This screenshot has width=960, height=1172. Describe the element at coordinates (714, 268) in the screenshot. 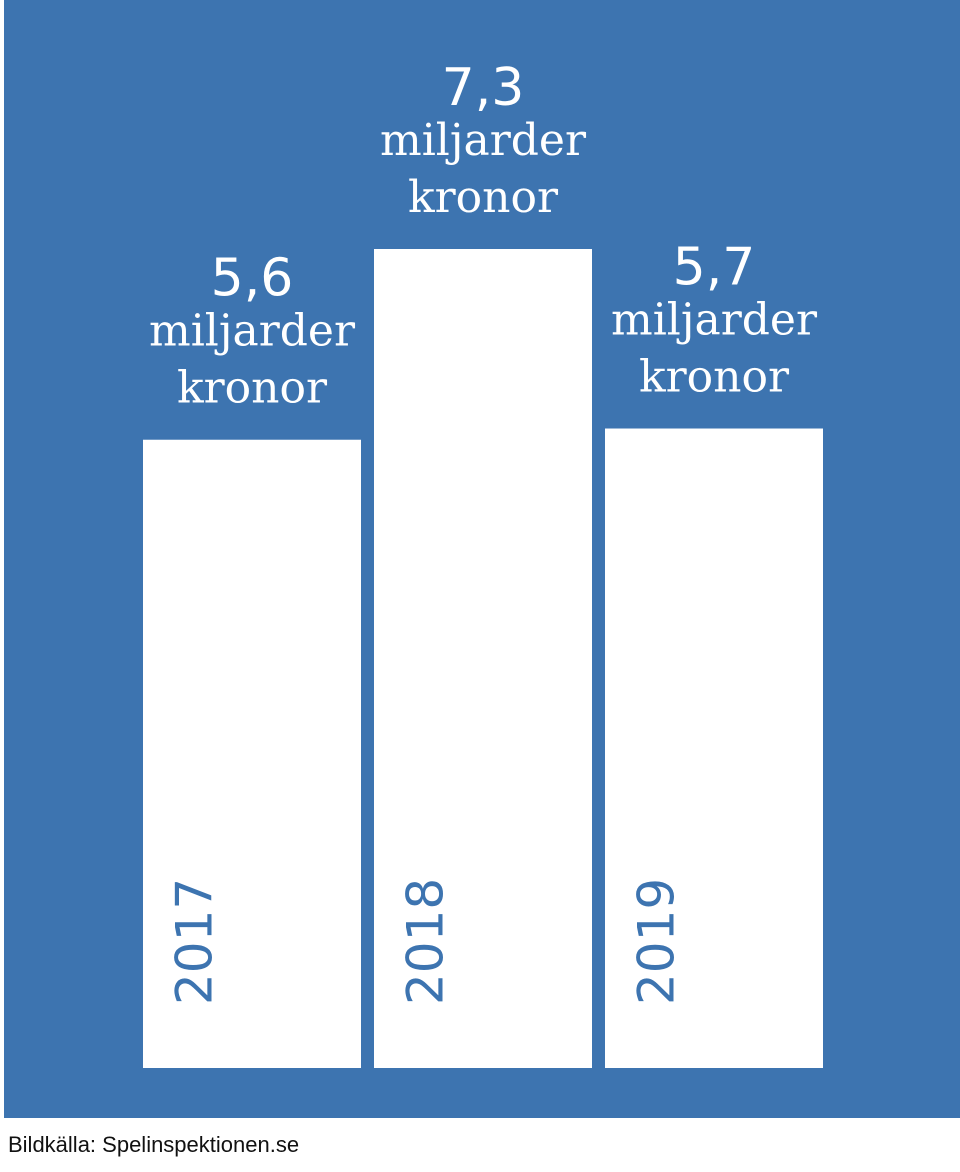

I see `value-label-2019: 5,7` at that location.